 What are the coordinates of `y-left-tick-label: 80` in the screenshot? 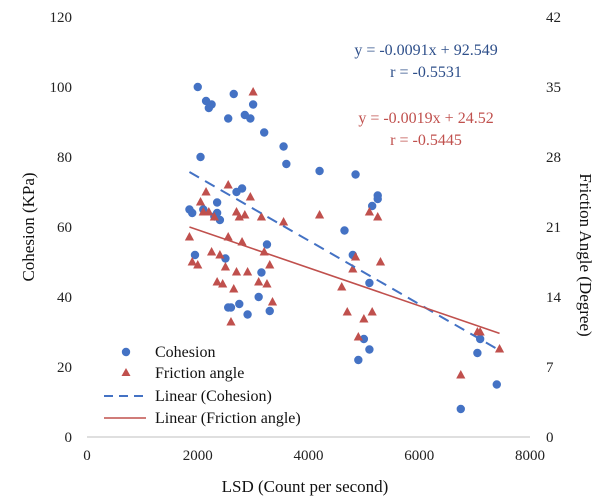 It's located at (64, 158).